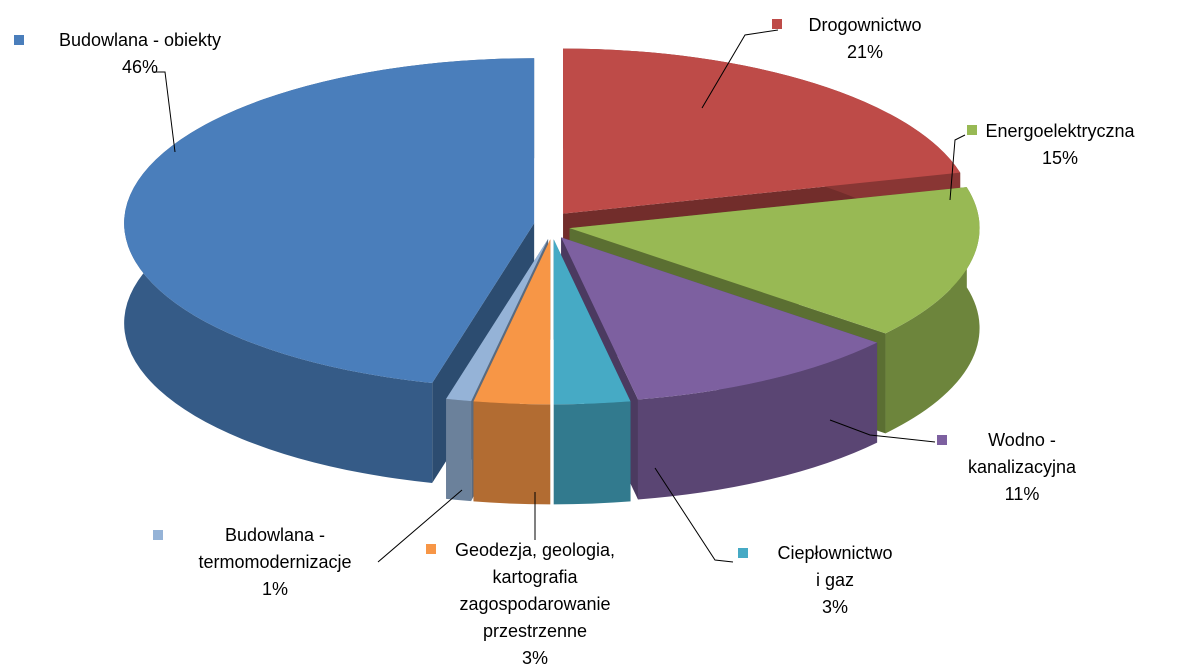 The image size is (1192, 664). Describe the element at coordinates (140, 40) in the screenshot. I see `data-label-name: Budowlana - obiekty` at that location.